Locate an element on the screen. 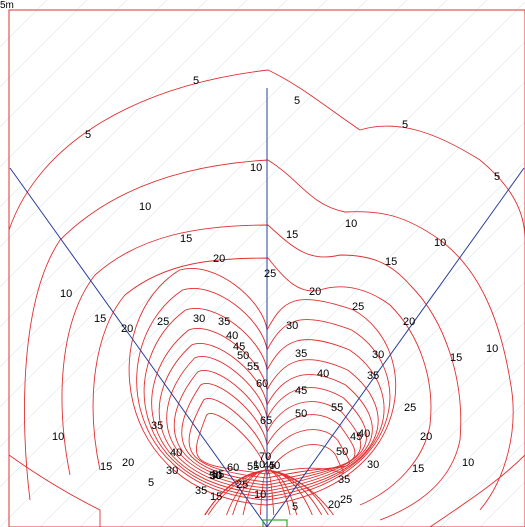  contour-label: 65 is located at coordinates (266, 421).